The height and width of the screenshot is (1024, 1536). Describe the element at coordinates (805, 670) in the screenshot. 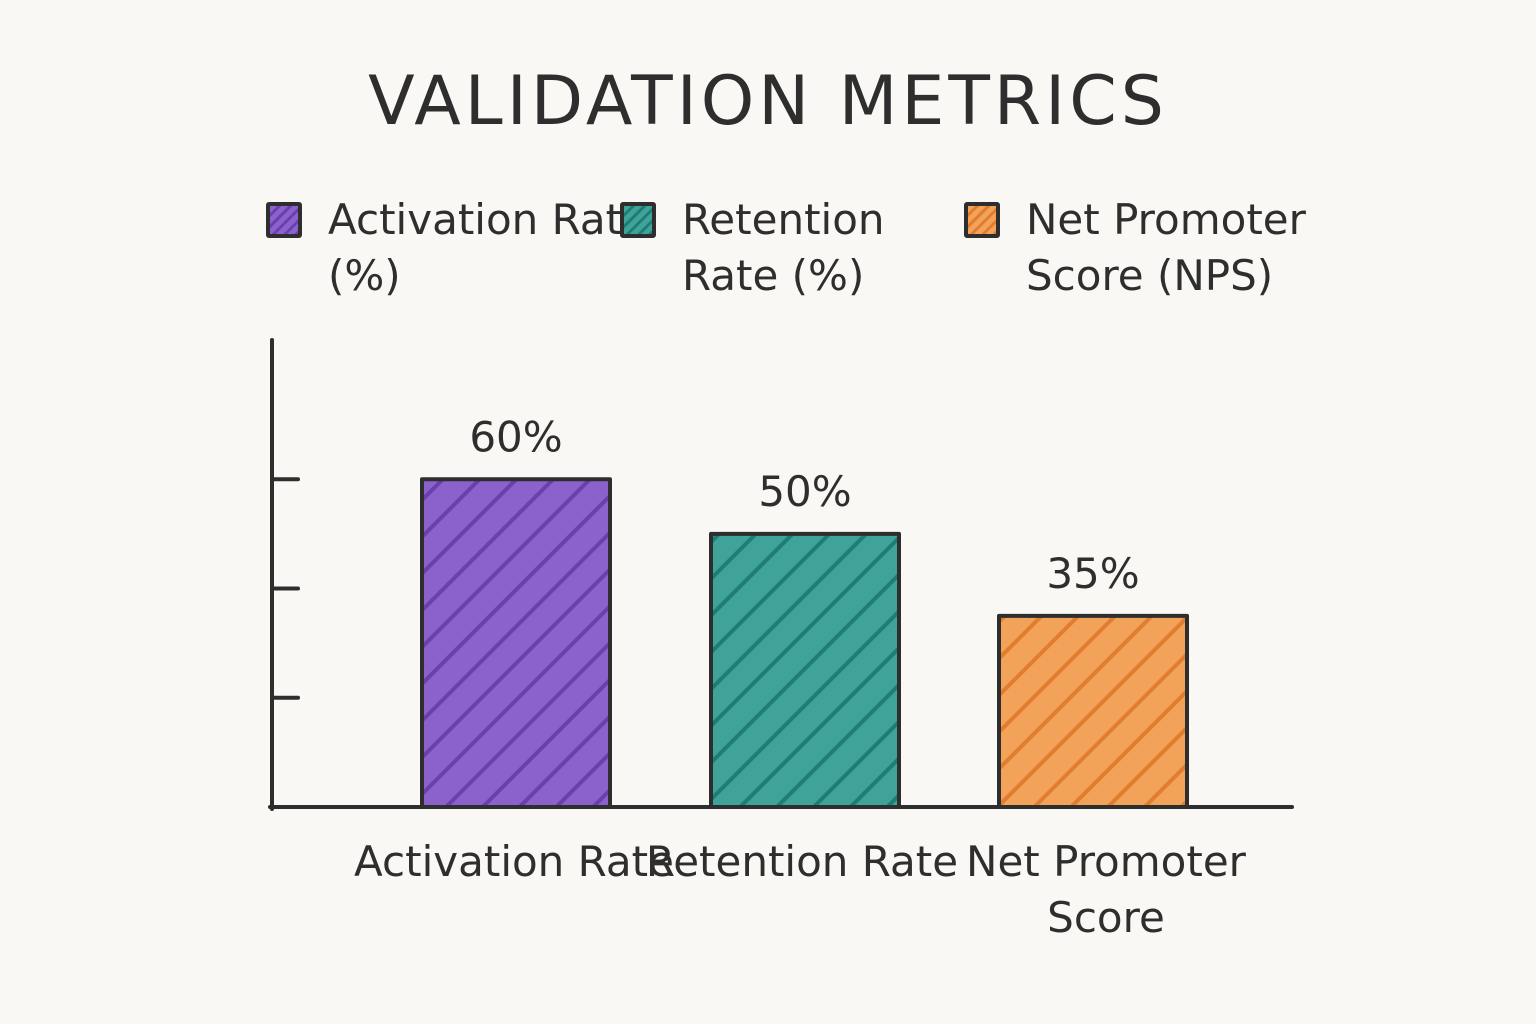

I see `bar-retention-rate` at that location.